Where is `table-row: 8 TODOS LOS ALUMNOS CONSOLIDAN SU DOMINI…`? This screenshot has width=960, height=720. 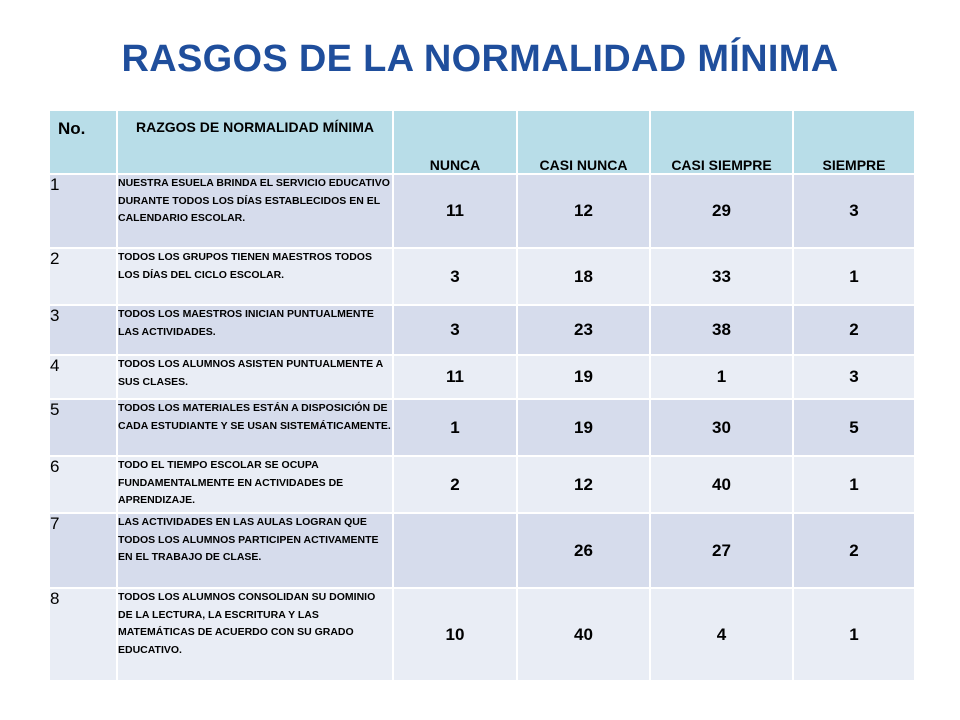 table-row: 8 TODOS LOS ALUMNOS CONSOLIDAN SU DOMINI… is located at coordinates (482, 634).